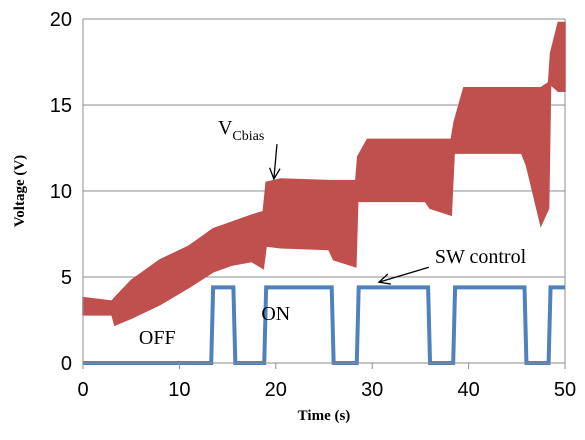  Describe the element at coordinates (82, 390) in the screenshot. I see `x-tick-label: 0` at that location.